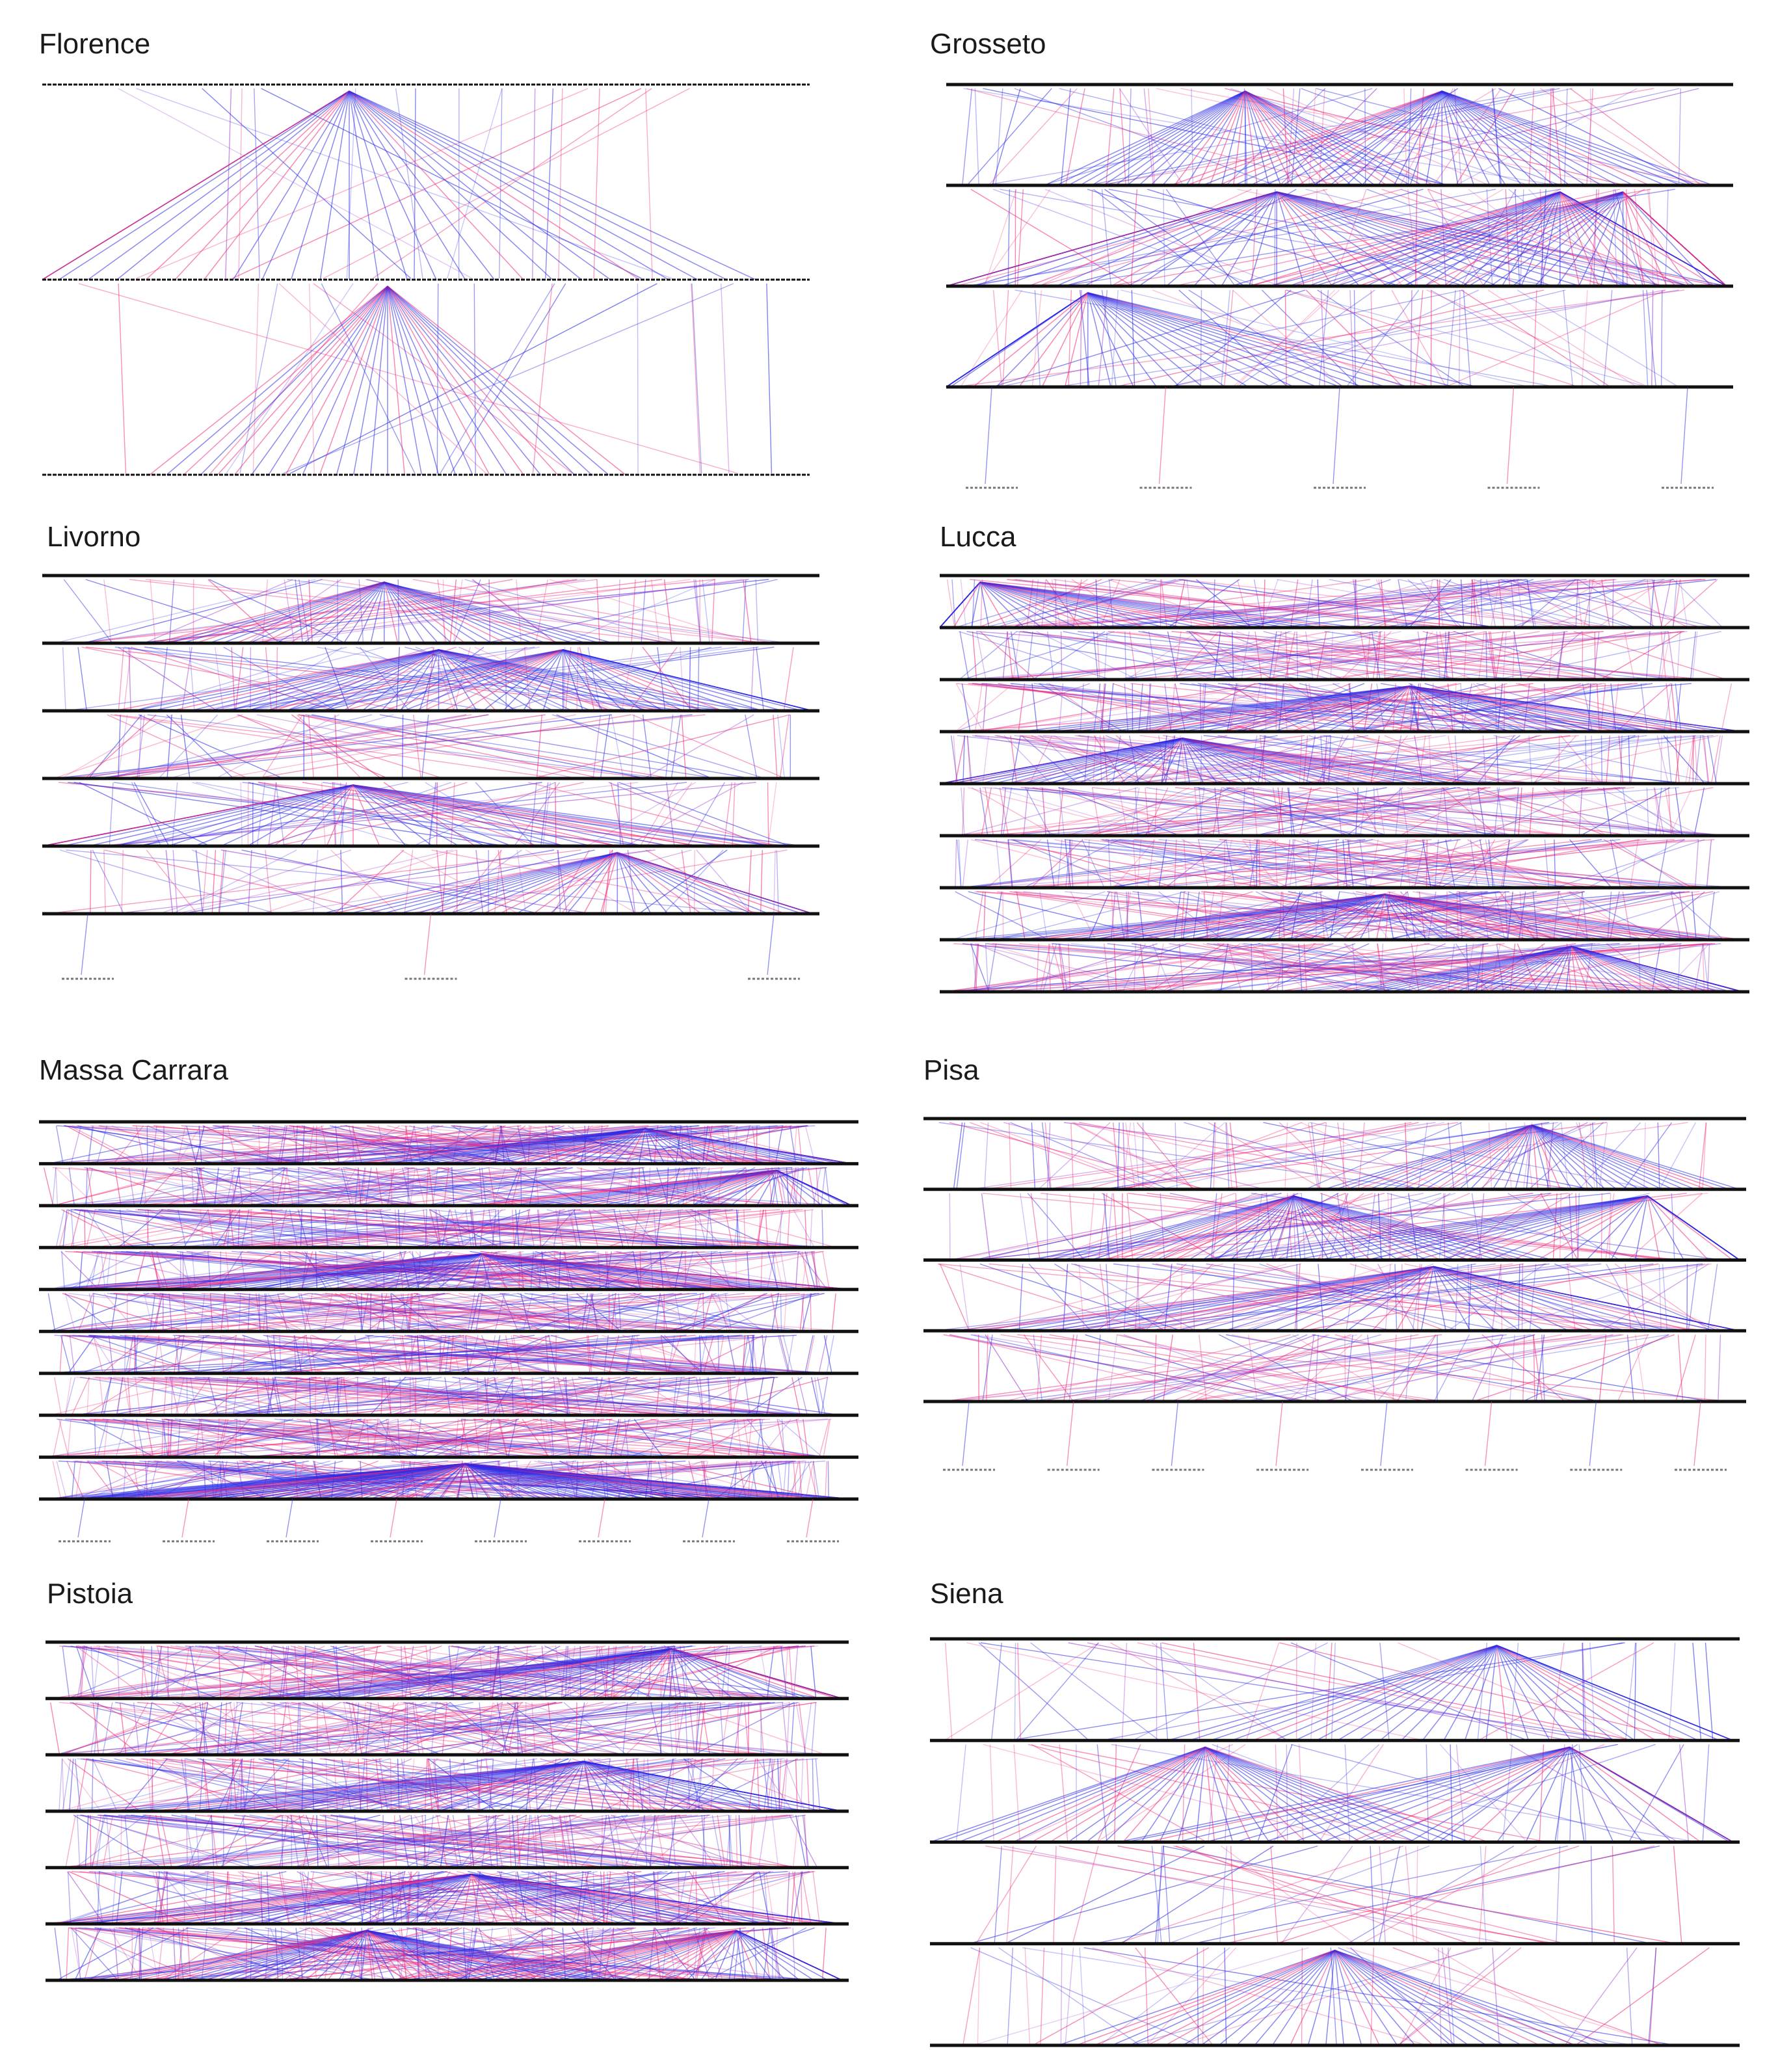 This screenshot has width=1765, height=2072. Describe the element at coordinates (1382, 917) in the screenshot. I see `hub-fan` at that location.